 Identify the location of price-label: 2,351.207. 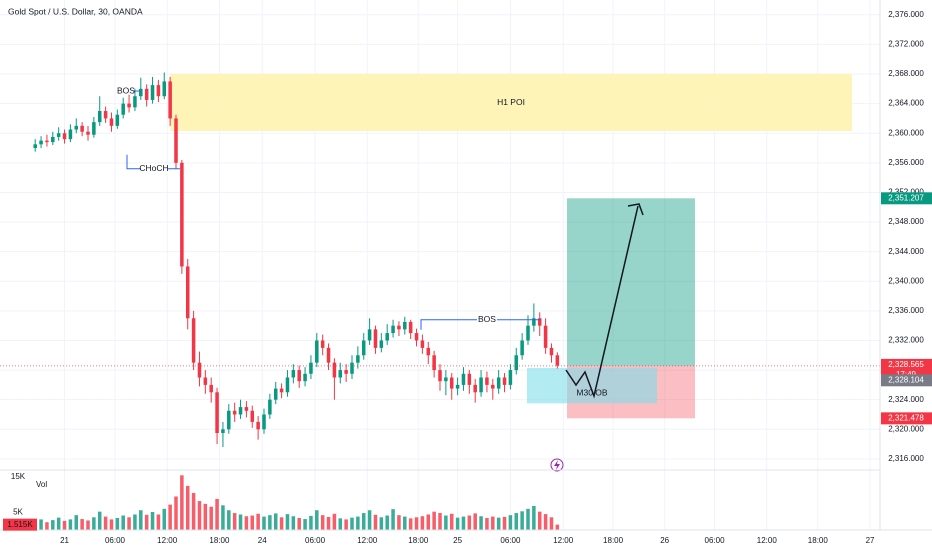
(906, 197).